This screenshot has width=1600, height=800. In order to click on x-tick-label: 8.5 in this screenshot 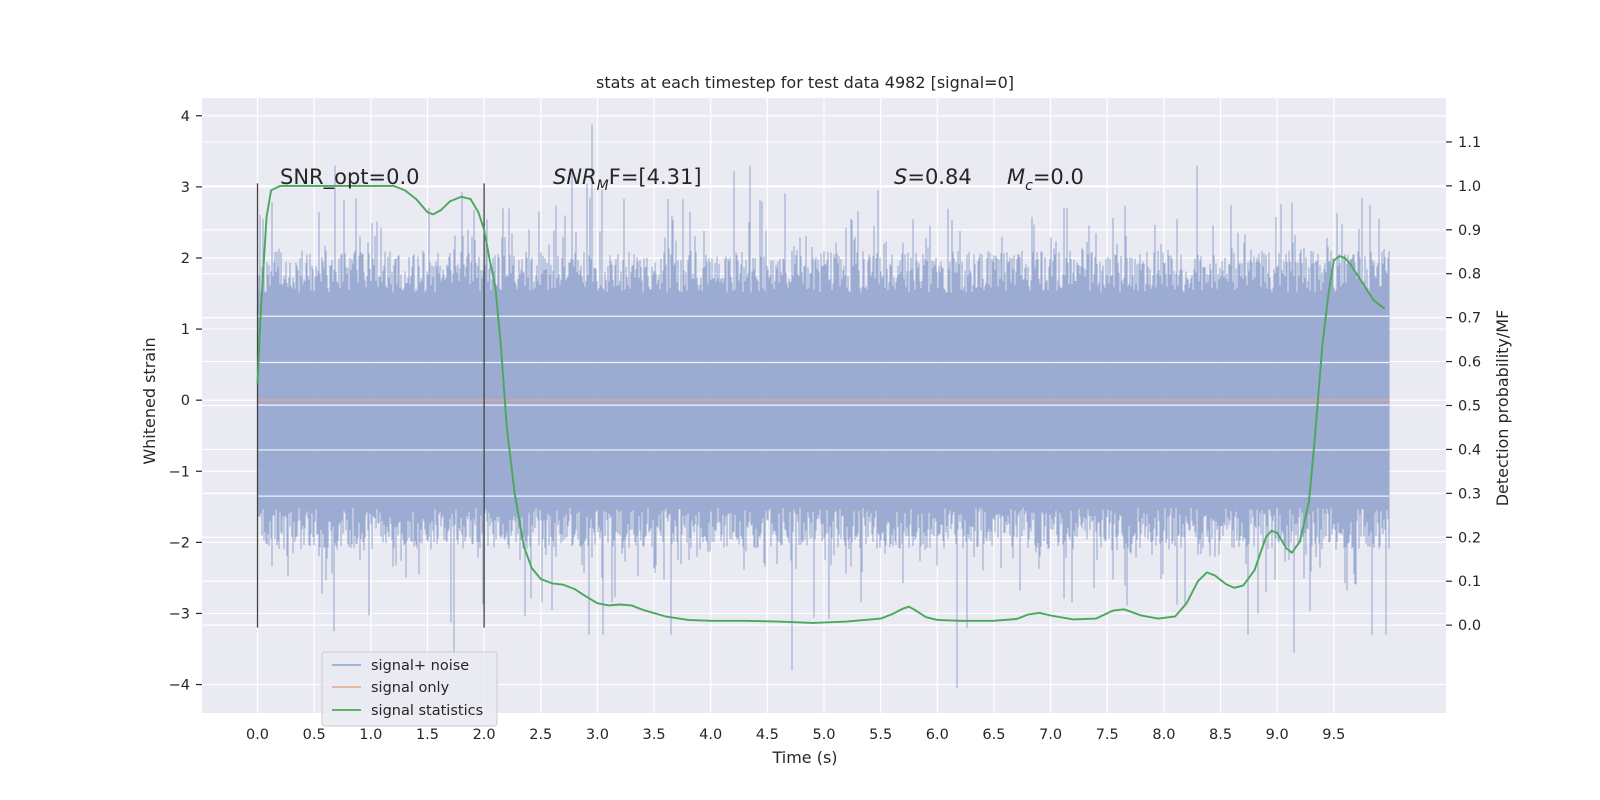, I will do `click(1220, 735)`.